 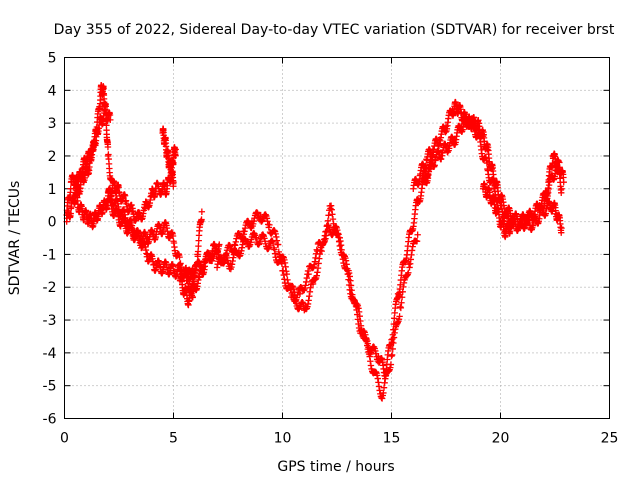 What do you see at coordinates (52, 157) in the screenshot?
I see `y-tick-label: 2` at bounding box center [52, 157].